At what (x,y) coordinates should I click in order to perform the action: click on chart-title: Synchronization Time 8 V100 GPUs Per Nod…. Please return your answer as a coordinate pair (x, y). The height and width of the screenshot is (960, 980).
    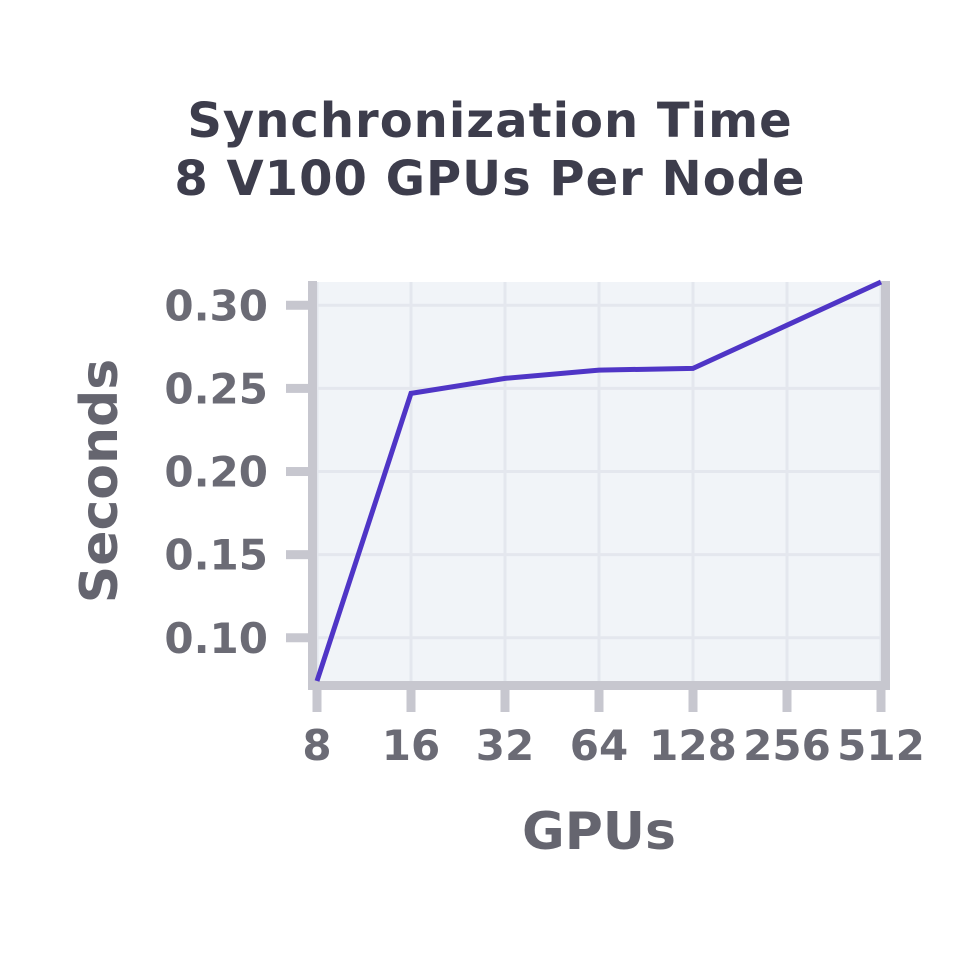
    Looking at the image, I should click on (490, 150).